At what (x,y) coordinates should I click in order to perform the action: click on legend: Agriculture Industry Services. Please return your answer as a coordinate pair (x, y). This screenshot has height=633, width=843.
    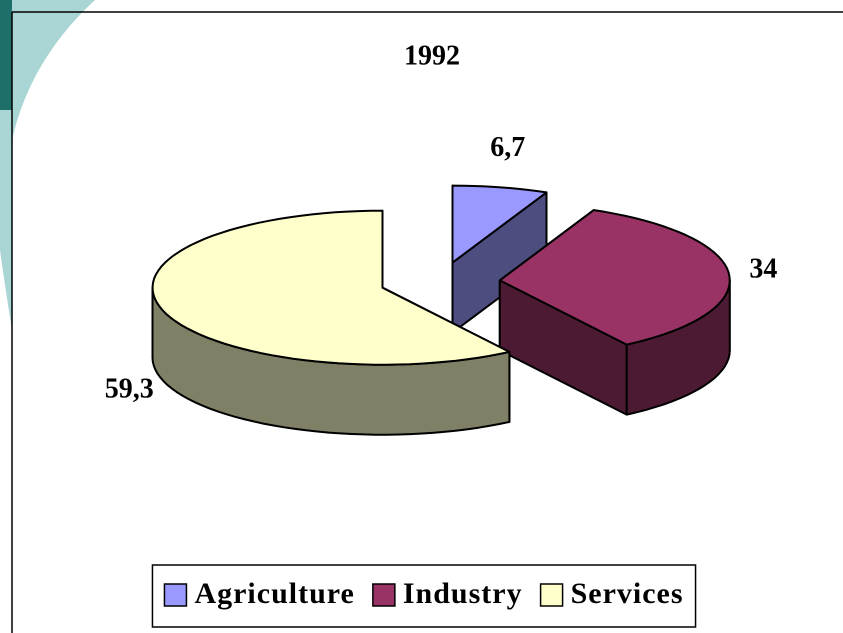
    Looking at the image, I should click on (424, 596).